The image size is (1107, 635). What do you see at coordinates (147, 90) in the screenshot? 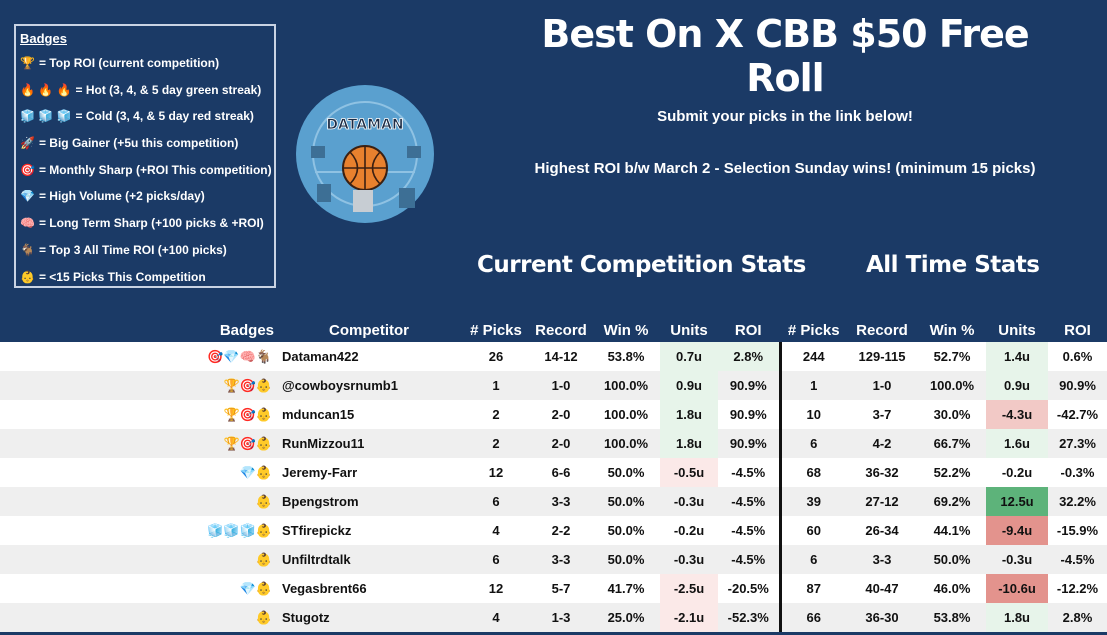
I see `badge-legend-item: 🔥 🔥 🔥 = Hot (3, 4, & 5 day green streak)` at bounding box center [147, 90].